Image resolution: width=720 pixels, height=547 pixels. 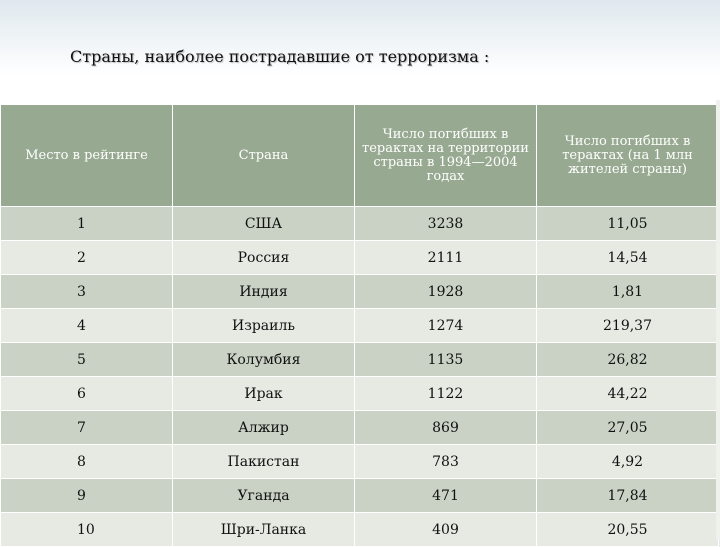 I want to click on rank-cell: 4, so click(x=86, y=325).